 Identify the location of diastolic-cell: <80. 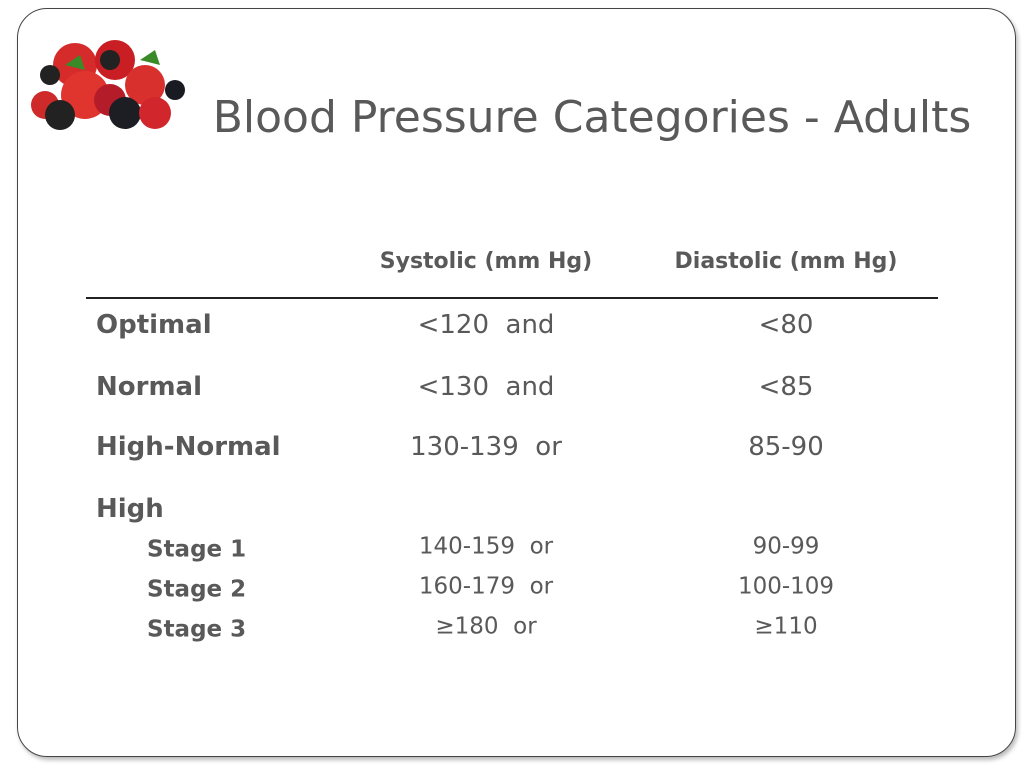
(786, 325).